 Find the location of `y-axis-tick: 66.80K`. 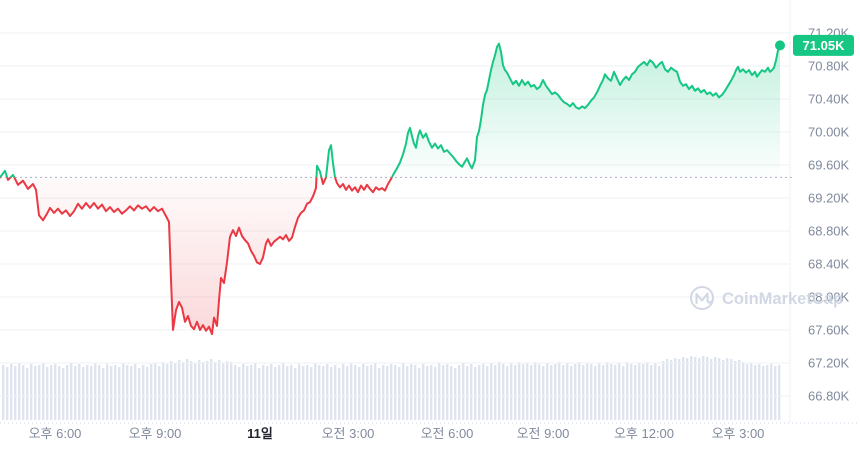

y-axis-tick: 66.80K is located at coordinates (829, 396).